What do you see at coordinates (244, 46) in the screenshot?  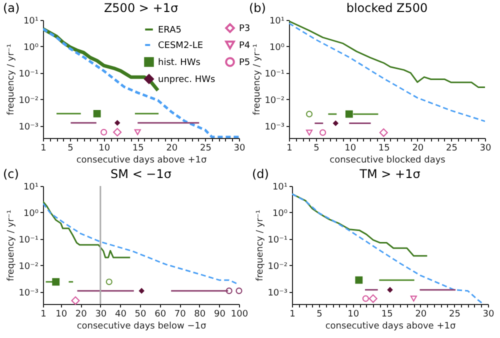 I see `legend-label: P4` at bounding box center [244, 46].